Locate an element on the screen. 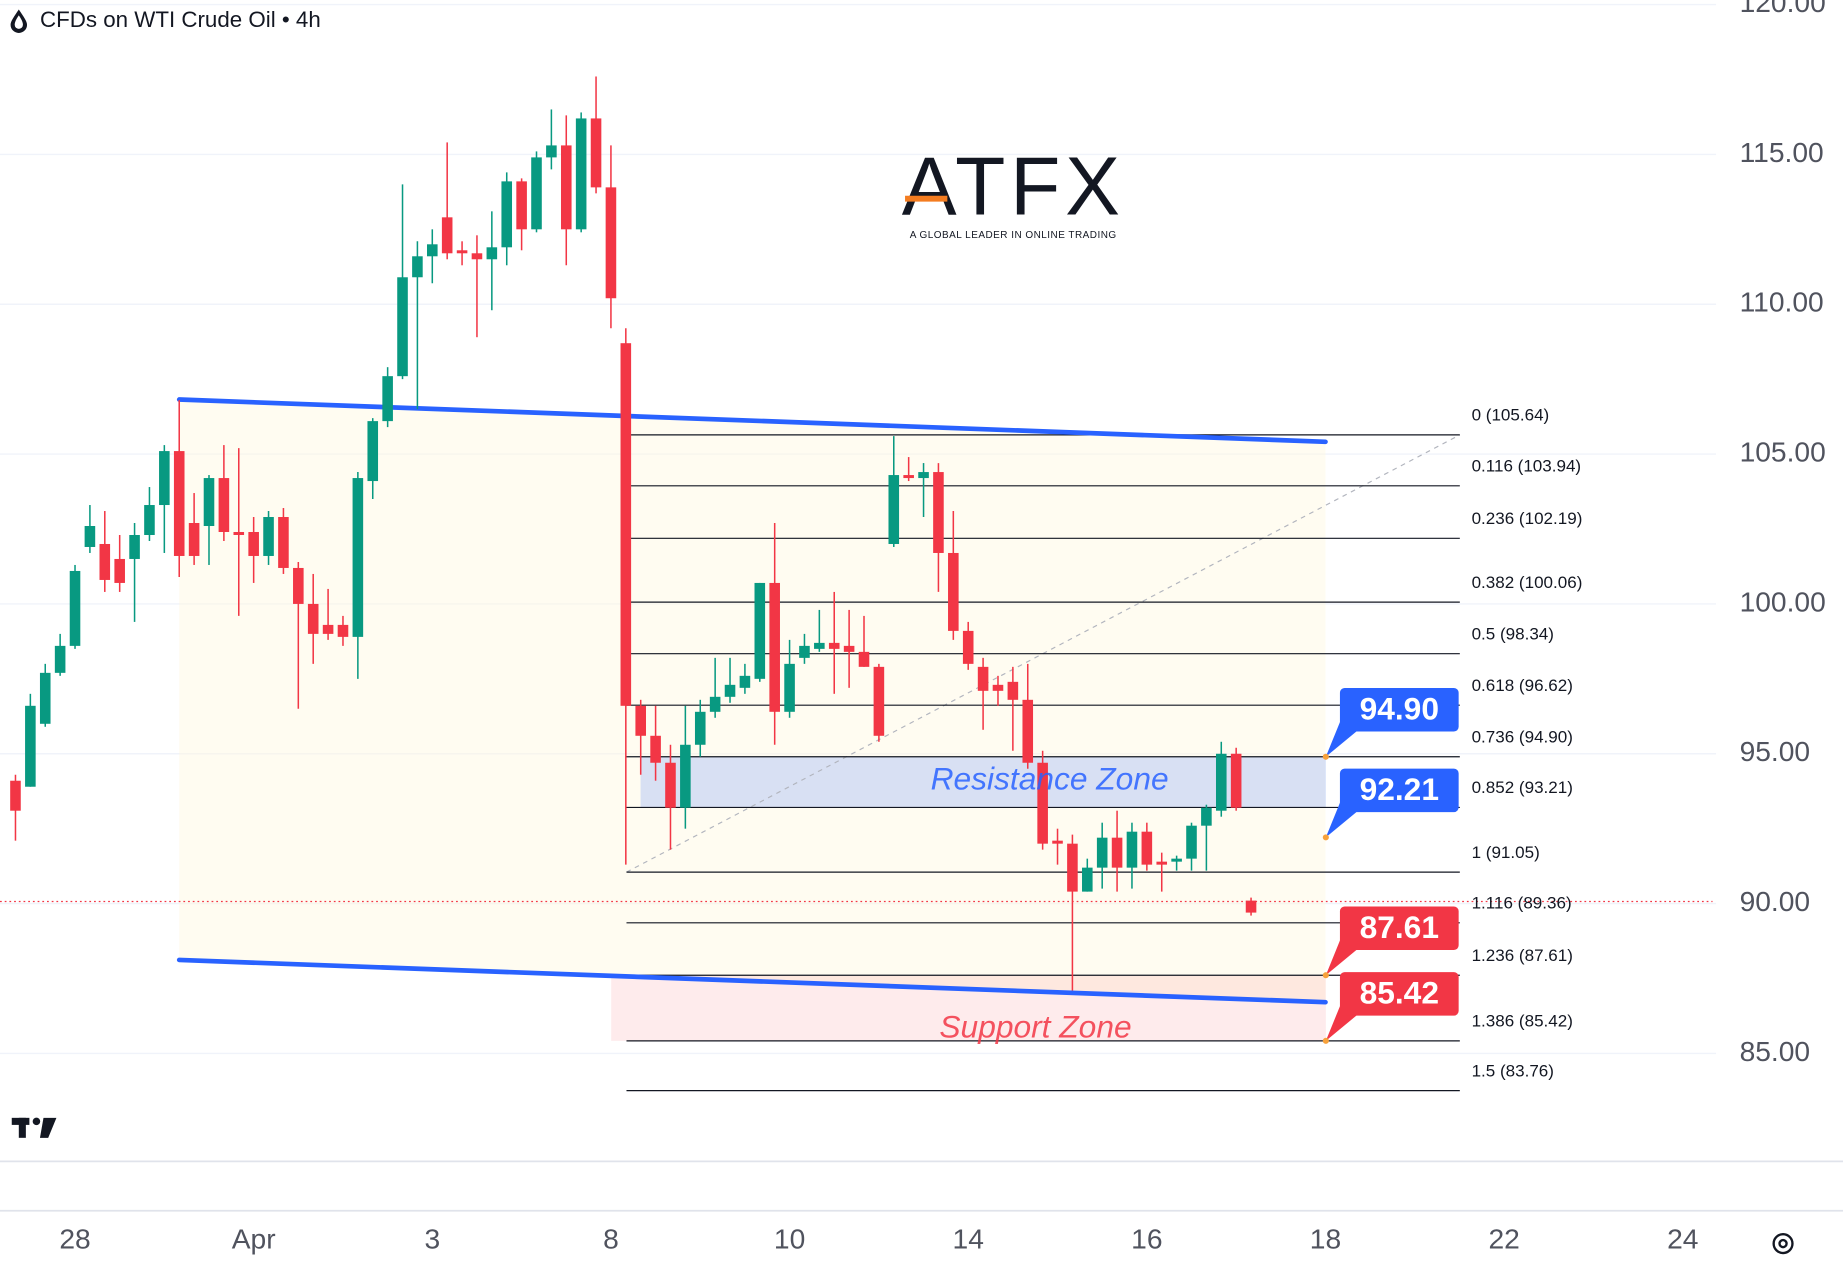 The height and width of the screenshot is (1266, 1843). x-tick-label: 3 is located at coordinates (432, 1239).